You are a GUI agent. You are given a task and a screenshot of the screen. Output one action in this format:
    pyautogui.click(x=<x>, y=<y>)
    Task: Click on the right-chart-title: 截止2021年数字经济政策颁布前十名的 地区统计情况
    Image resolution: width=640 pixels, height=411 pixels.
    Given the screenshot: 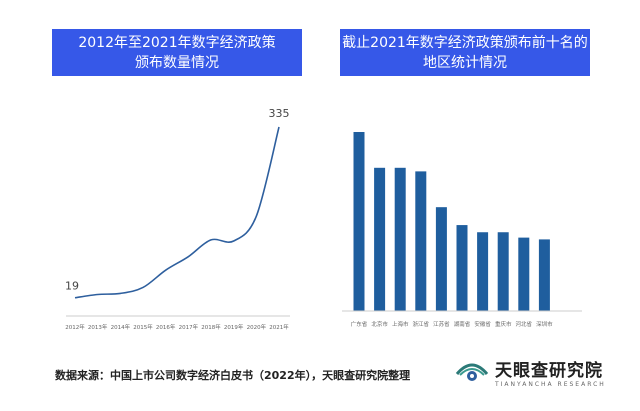 What is the action you would take?
    pyautogui.click(x=465, y=52)
    